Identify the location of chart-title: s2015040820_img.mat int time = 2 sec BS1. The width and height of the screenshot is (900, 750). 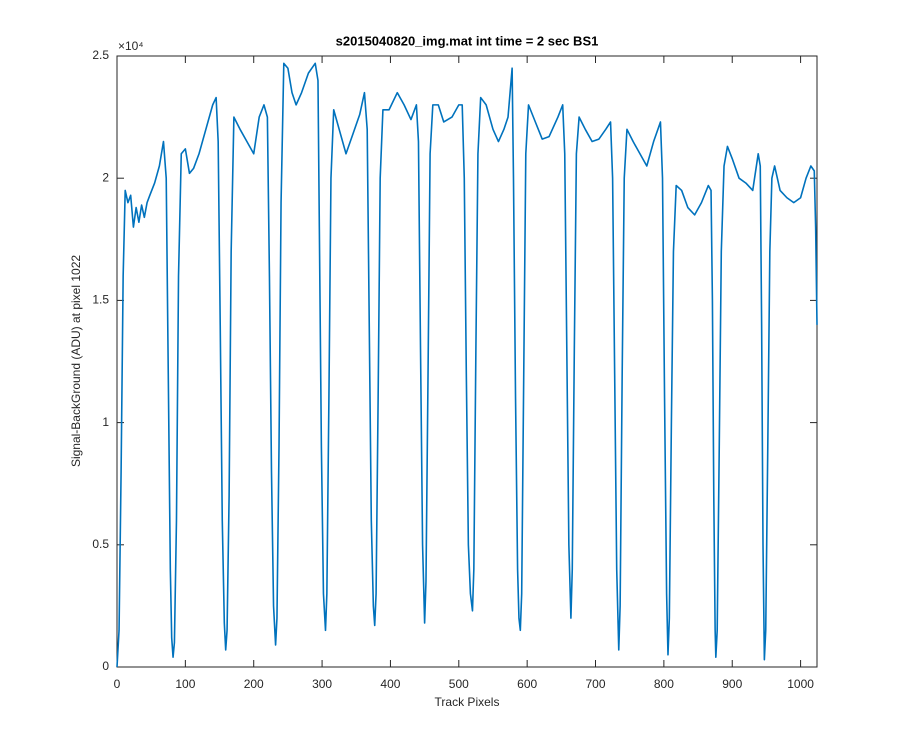
(467, 40).